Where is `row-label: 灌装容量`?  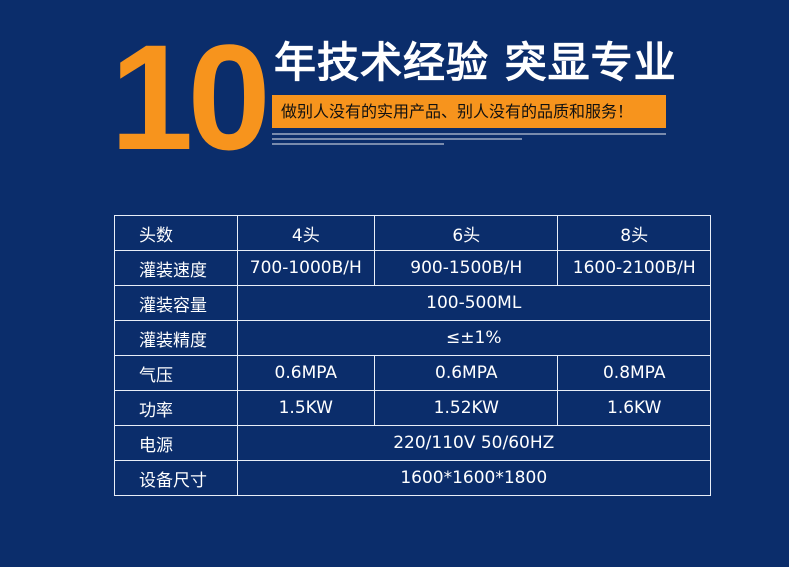 row-label: 灌装容量 is located at coordinates (176, 303).